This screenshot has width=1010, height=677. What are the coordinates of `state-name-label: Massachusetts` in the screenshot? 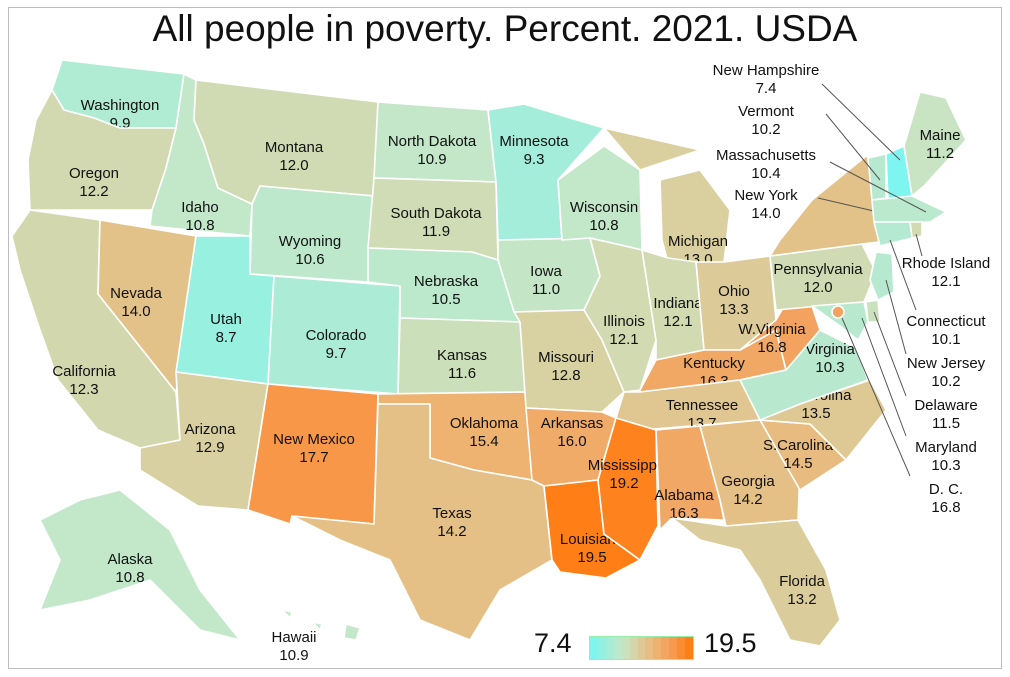 It's located at (766, 155).